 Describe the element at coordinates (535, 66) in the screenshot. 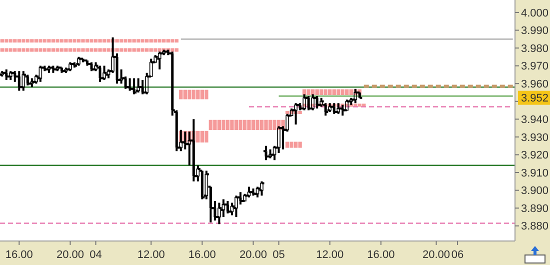

I see `y-tick-label: 3.970` at that location.